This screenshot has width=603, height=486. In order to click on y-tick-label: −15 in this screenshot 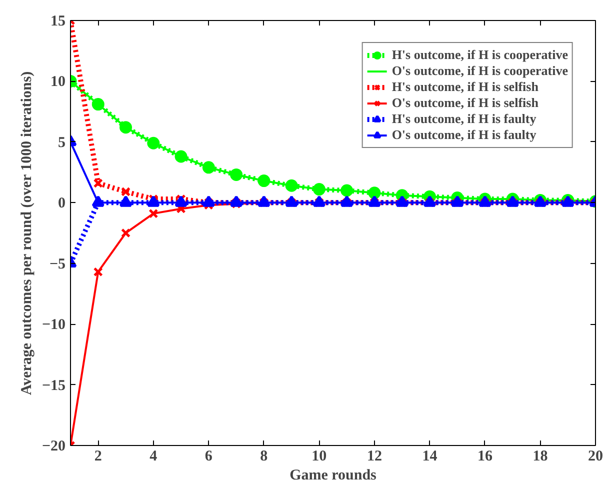, I will do `click(54, 386)`.